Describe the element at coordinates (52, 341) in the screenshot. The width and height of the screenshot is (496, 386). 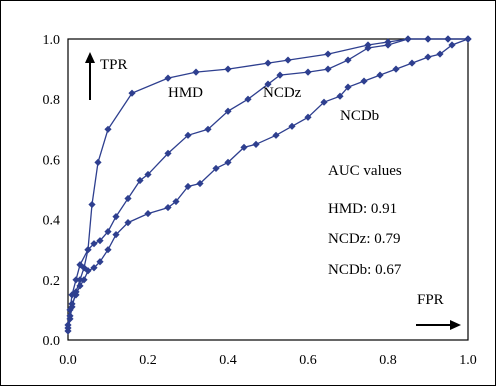
I see `y-tick-label: 0.0` at that location.